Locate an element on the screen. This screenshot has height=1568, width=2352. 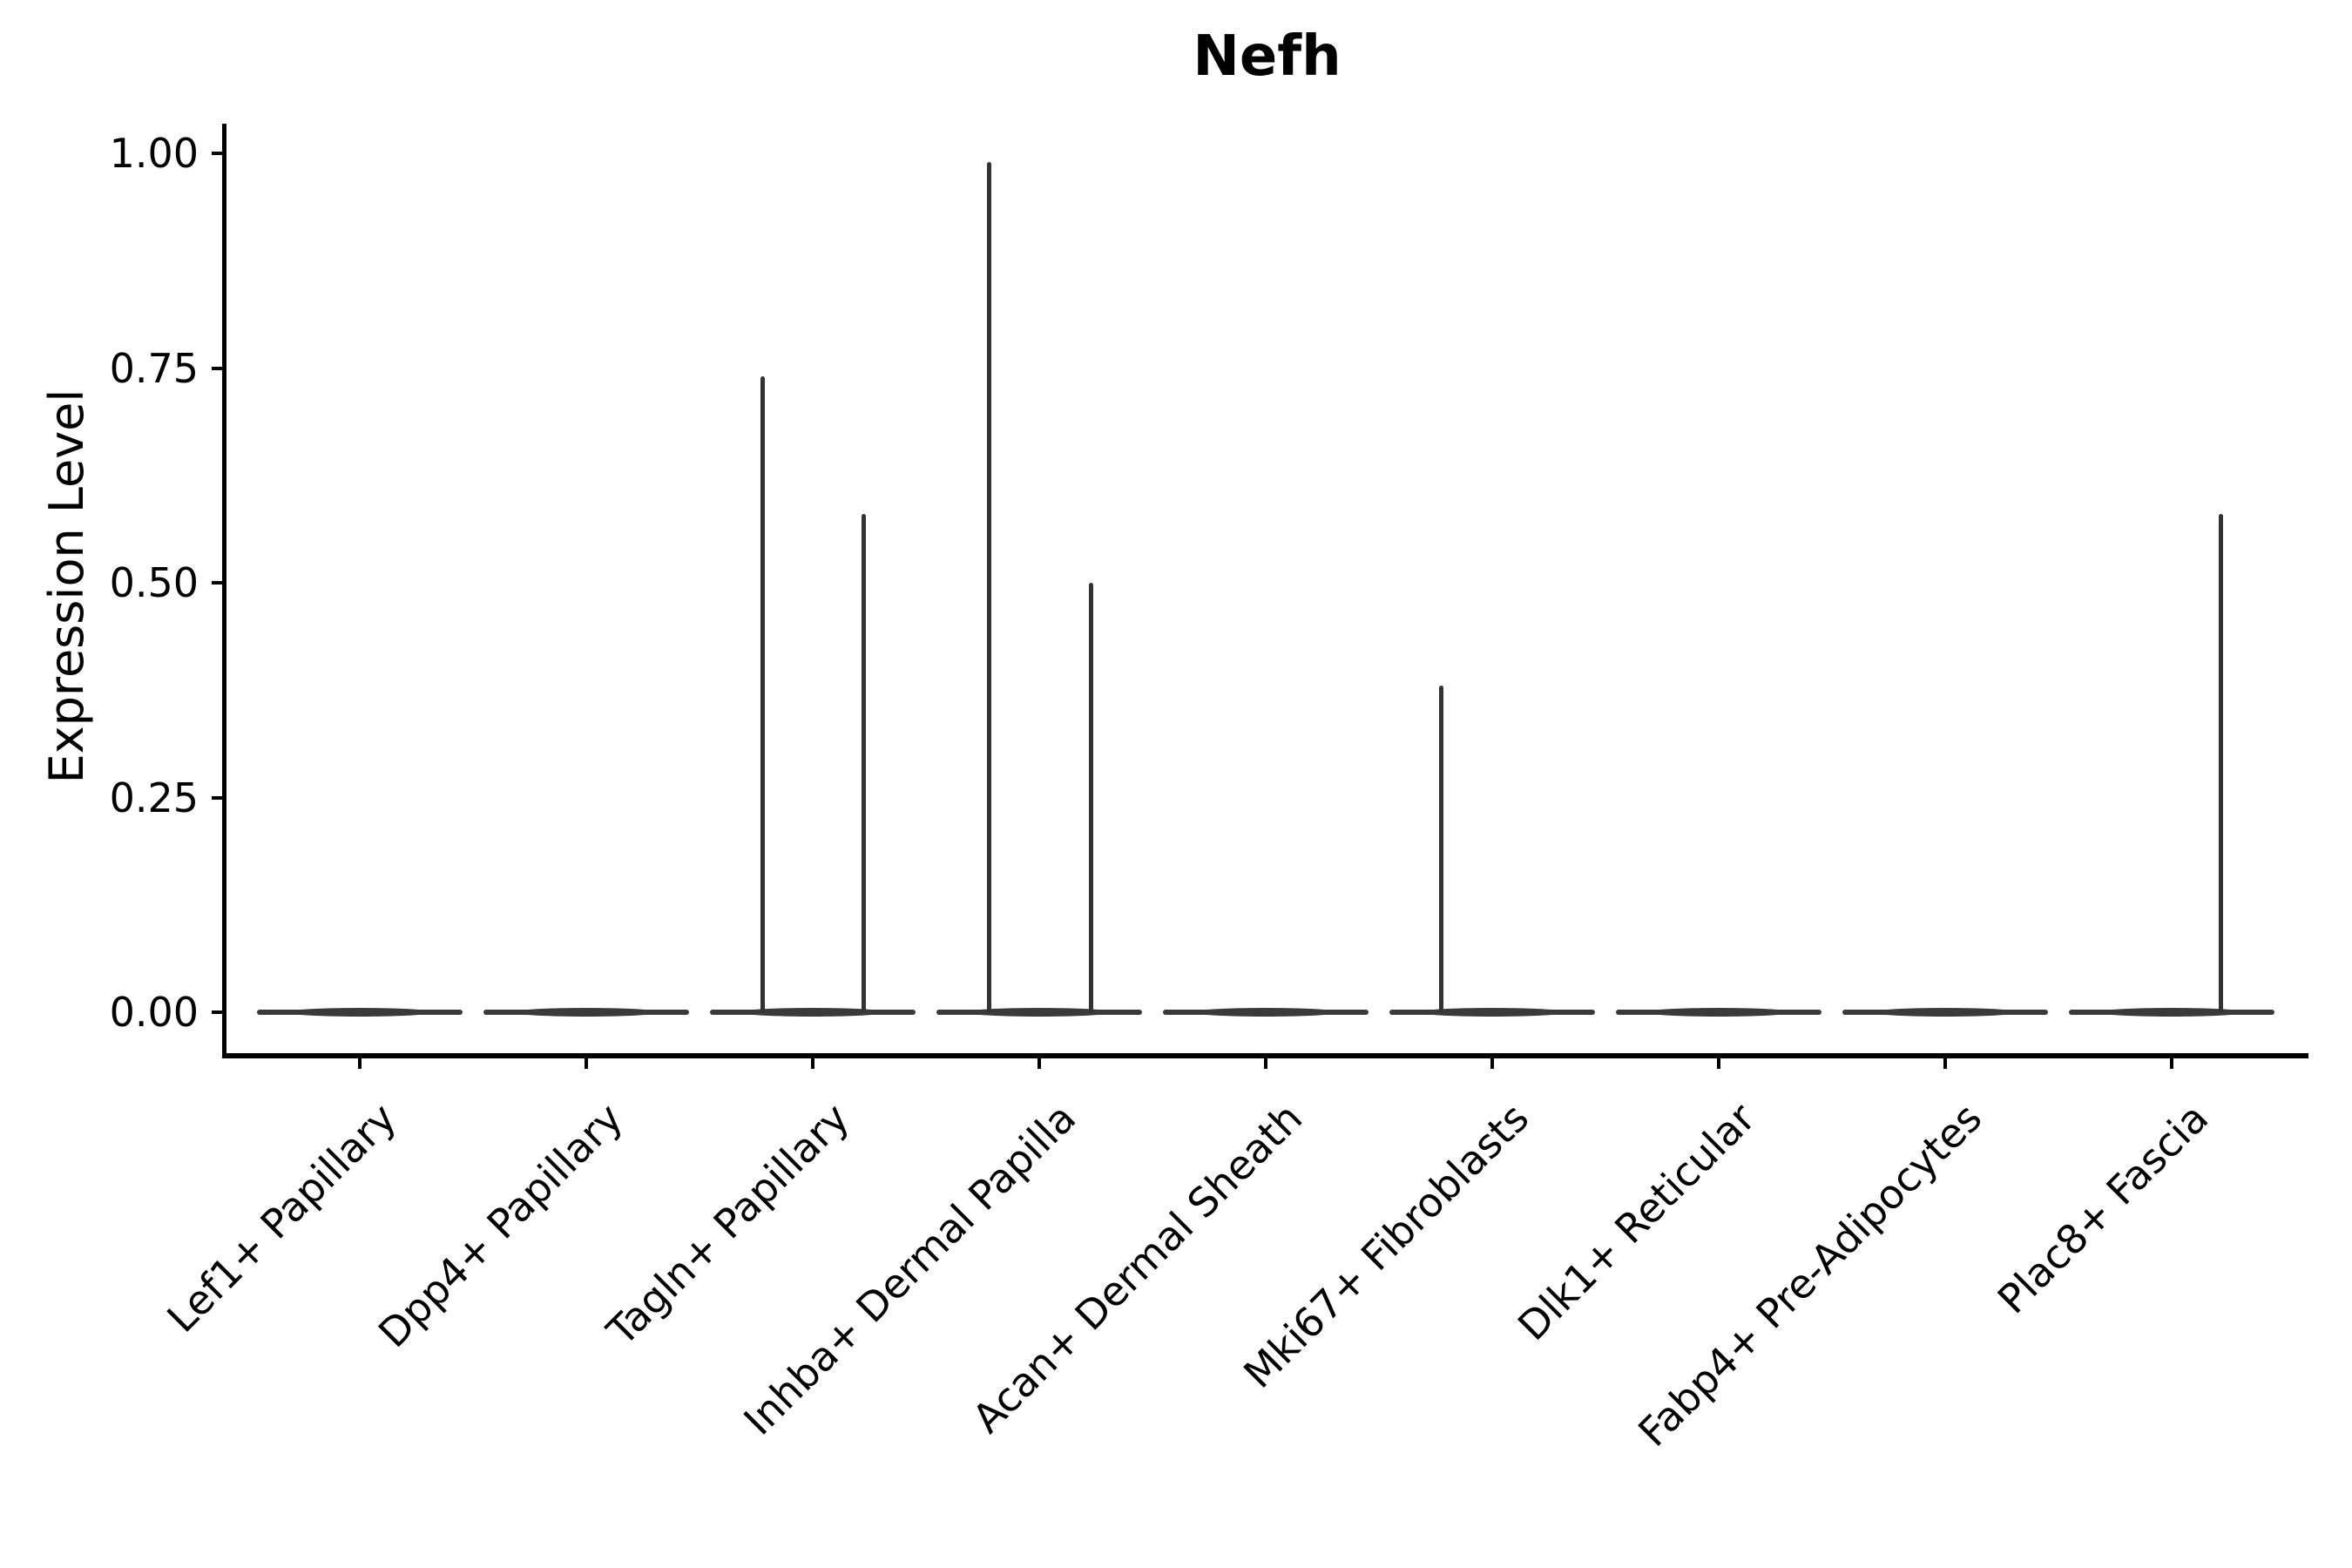
x-tick-label: Tagln+ Papillary is located at coordinates (728, 1224).